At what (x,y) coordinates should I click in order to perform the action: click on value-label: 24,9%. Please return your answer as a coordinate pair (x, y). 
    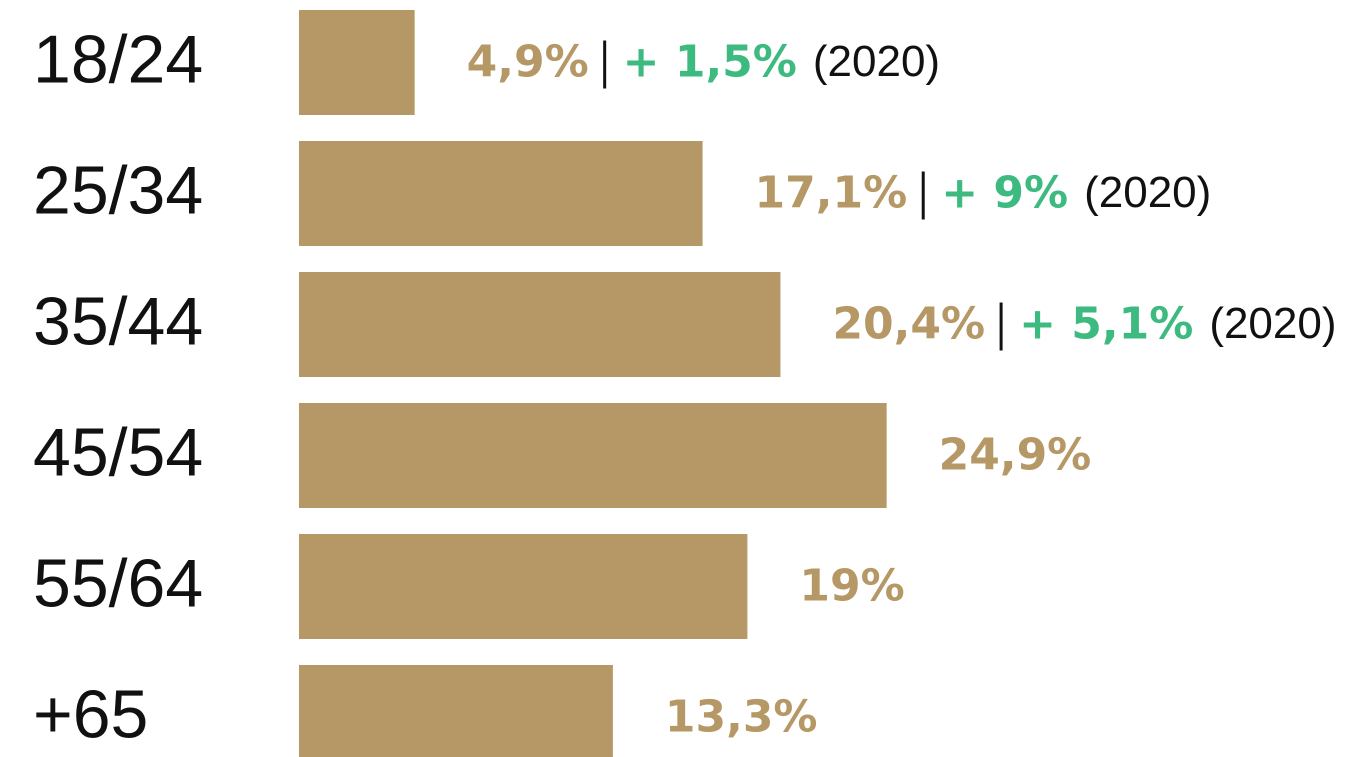
    Looking at the image, I should click on (1015, 455).